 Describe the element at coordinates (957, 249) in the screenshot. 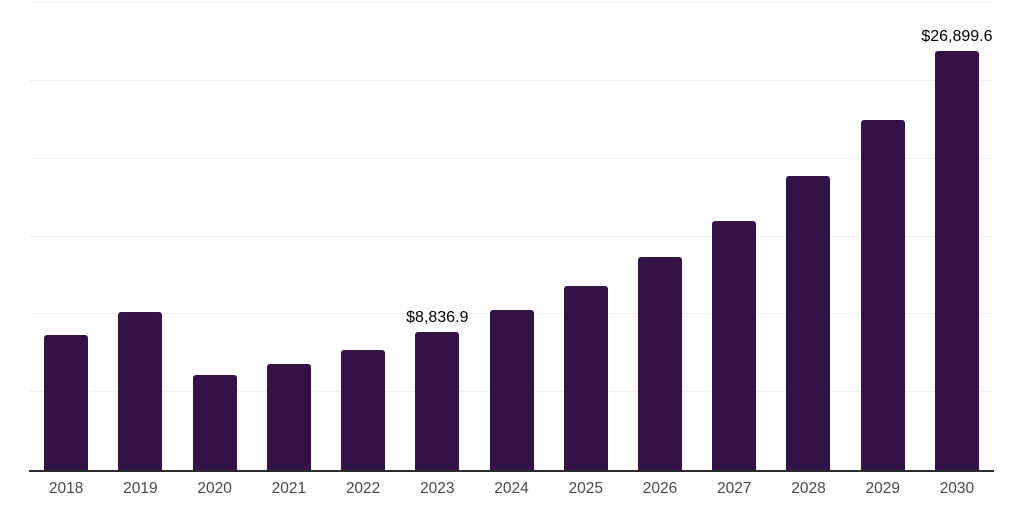

I see `bar-2030: $26,899.6` at that location.